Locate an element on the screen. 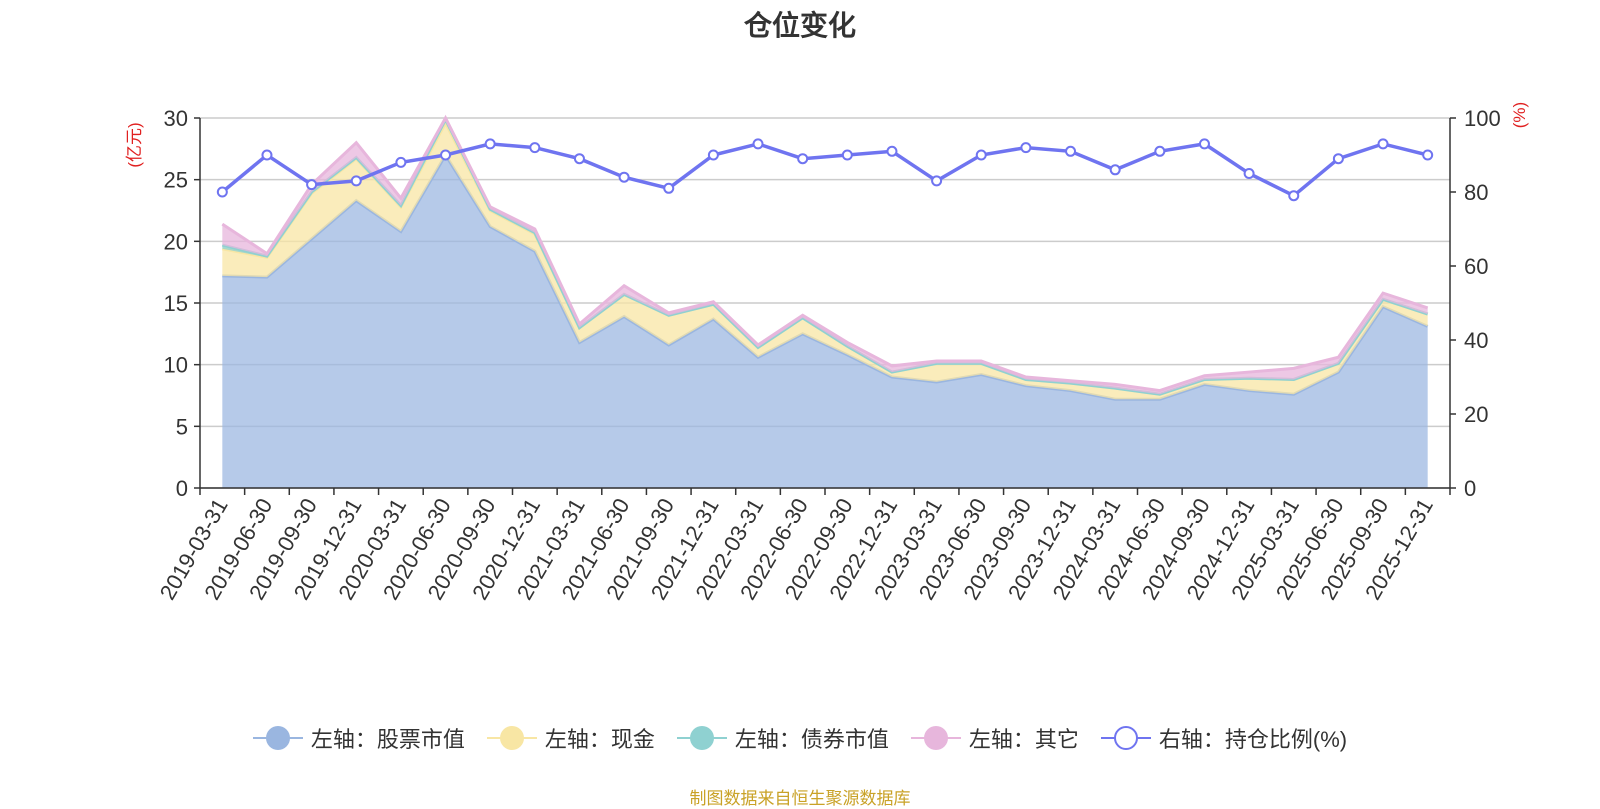 This screenshot has height=809, width=1600. legend-swatch-cash-icon is located at coordinates (511, 738).